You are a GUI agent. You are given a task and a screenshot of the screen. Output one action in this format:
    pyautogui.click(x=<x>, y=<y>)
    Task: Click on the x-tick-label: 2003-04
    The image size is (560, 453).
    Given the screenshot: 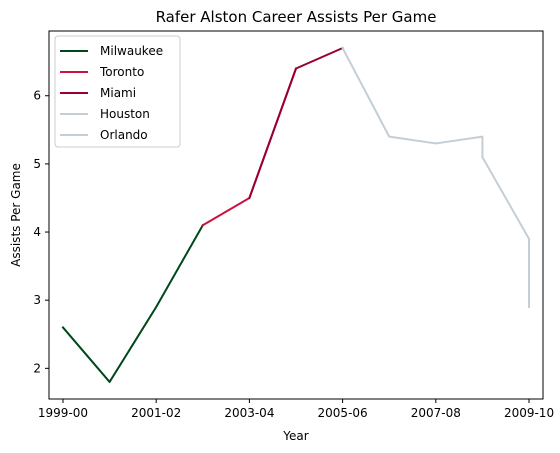 What is the action you would take?
    pyautogui.click(x=249, y=413)
    